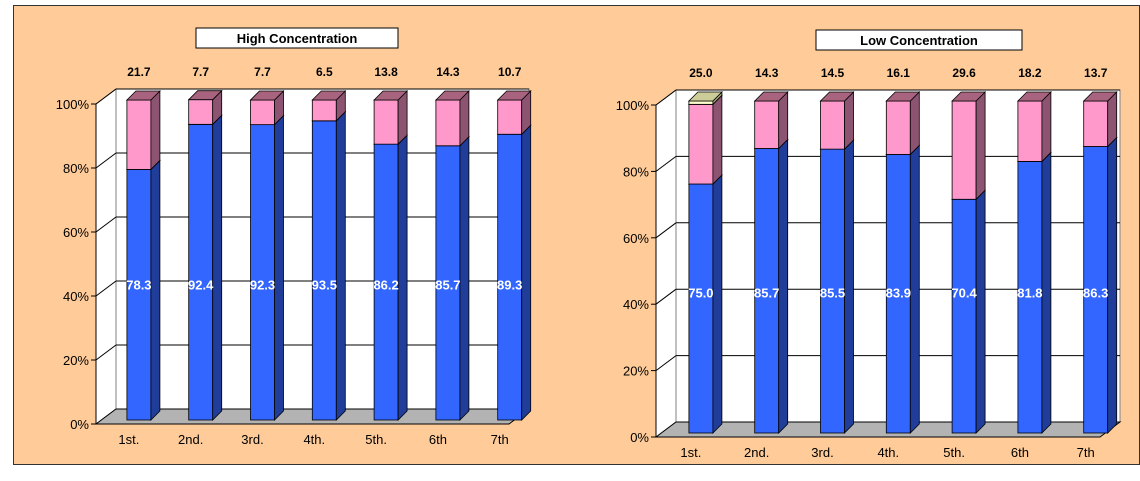  Describe the element at coordinates (964, 73) in the screenshot. I see `bar-top-label: 29.6` at that location.